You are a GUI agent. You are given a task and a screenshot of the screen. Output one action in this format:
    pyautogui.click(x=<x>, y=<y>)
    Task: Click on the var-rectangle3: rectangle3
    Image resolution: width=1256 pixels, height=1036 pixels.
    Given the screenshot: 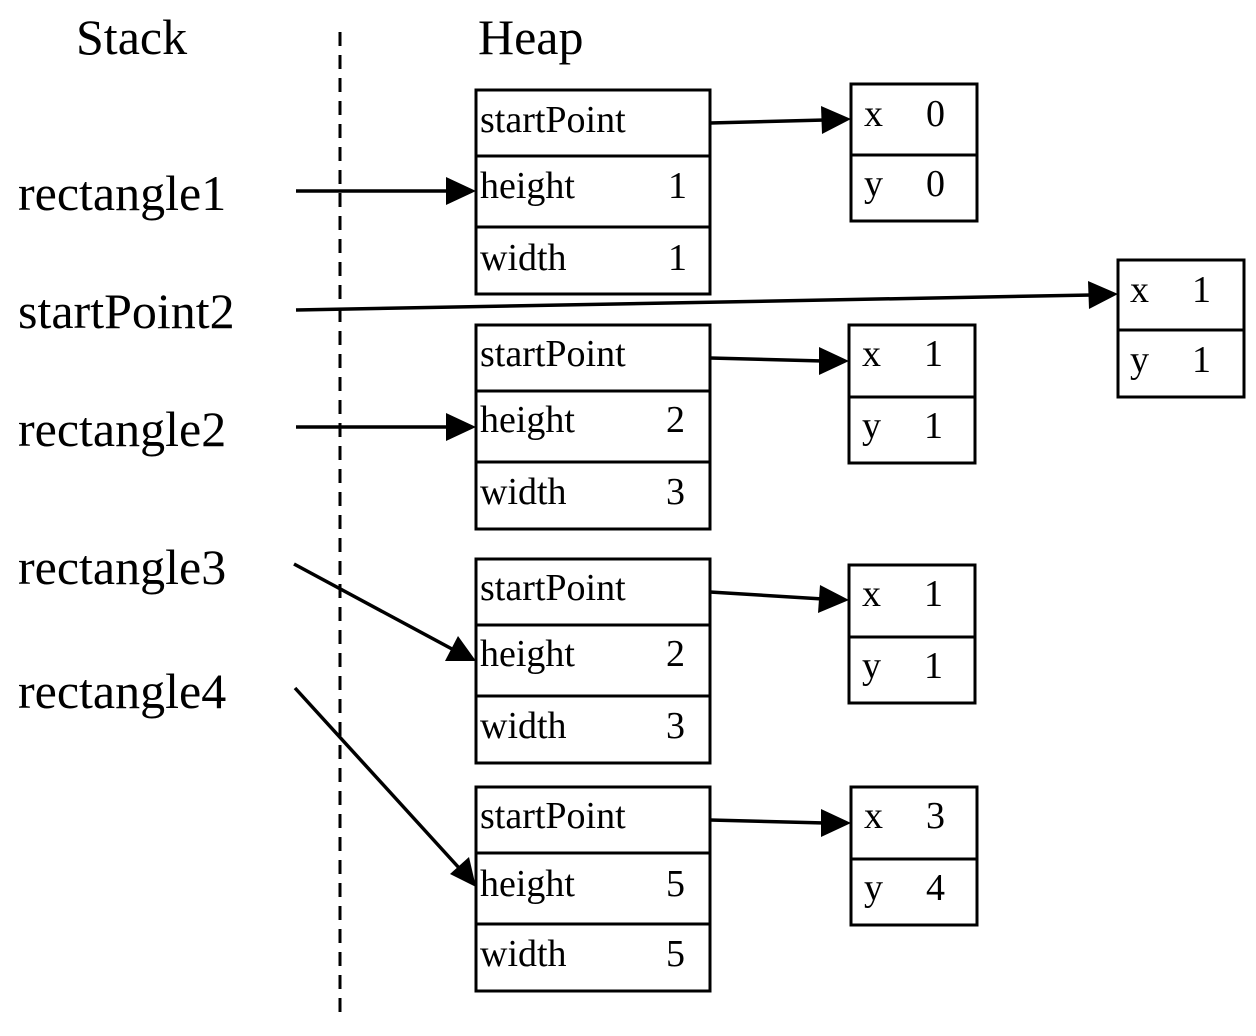 What is the action you would take?
    pyautogui.click(x=122, y=567)
    